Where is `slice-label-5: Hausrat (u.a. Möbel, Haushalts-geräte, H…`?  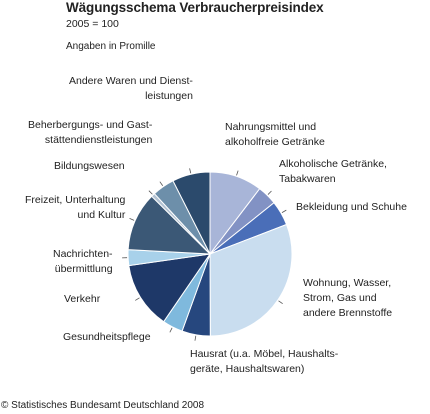
slice-label-5: Hausrat (u.a. Möbel, Haushalts-geräte, H… is located at coordinates (264, 362).